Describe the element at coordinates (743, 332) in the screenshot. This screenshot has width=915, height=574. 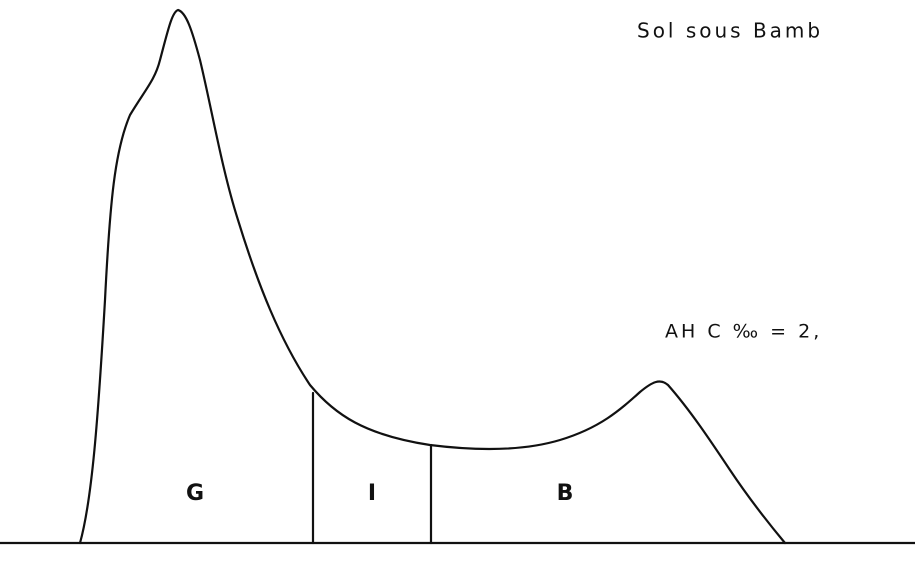
I see `annotation: AH C ‰ = 2,` at that location.